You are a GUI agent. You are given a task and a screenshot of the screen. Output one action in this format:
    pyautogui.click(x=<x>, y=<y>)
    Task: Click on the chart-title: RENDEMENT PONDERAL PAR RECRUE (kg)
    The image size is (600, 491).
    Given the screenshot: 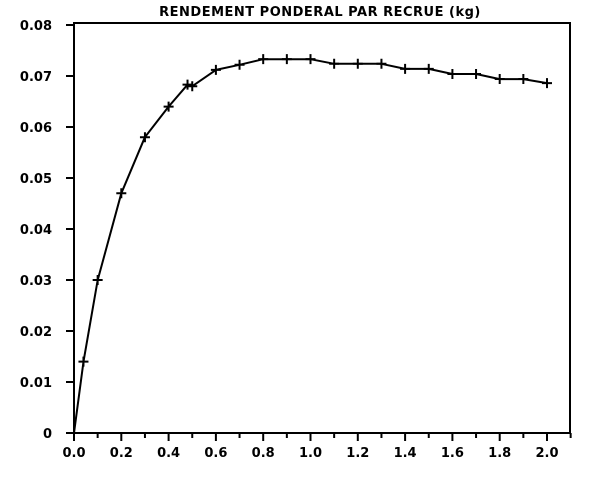 What is the action you would take?
    pyautogui.click(x=320, y=12)
    